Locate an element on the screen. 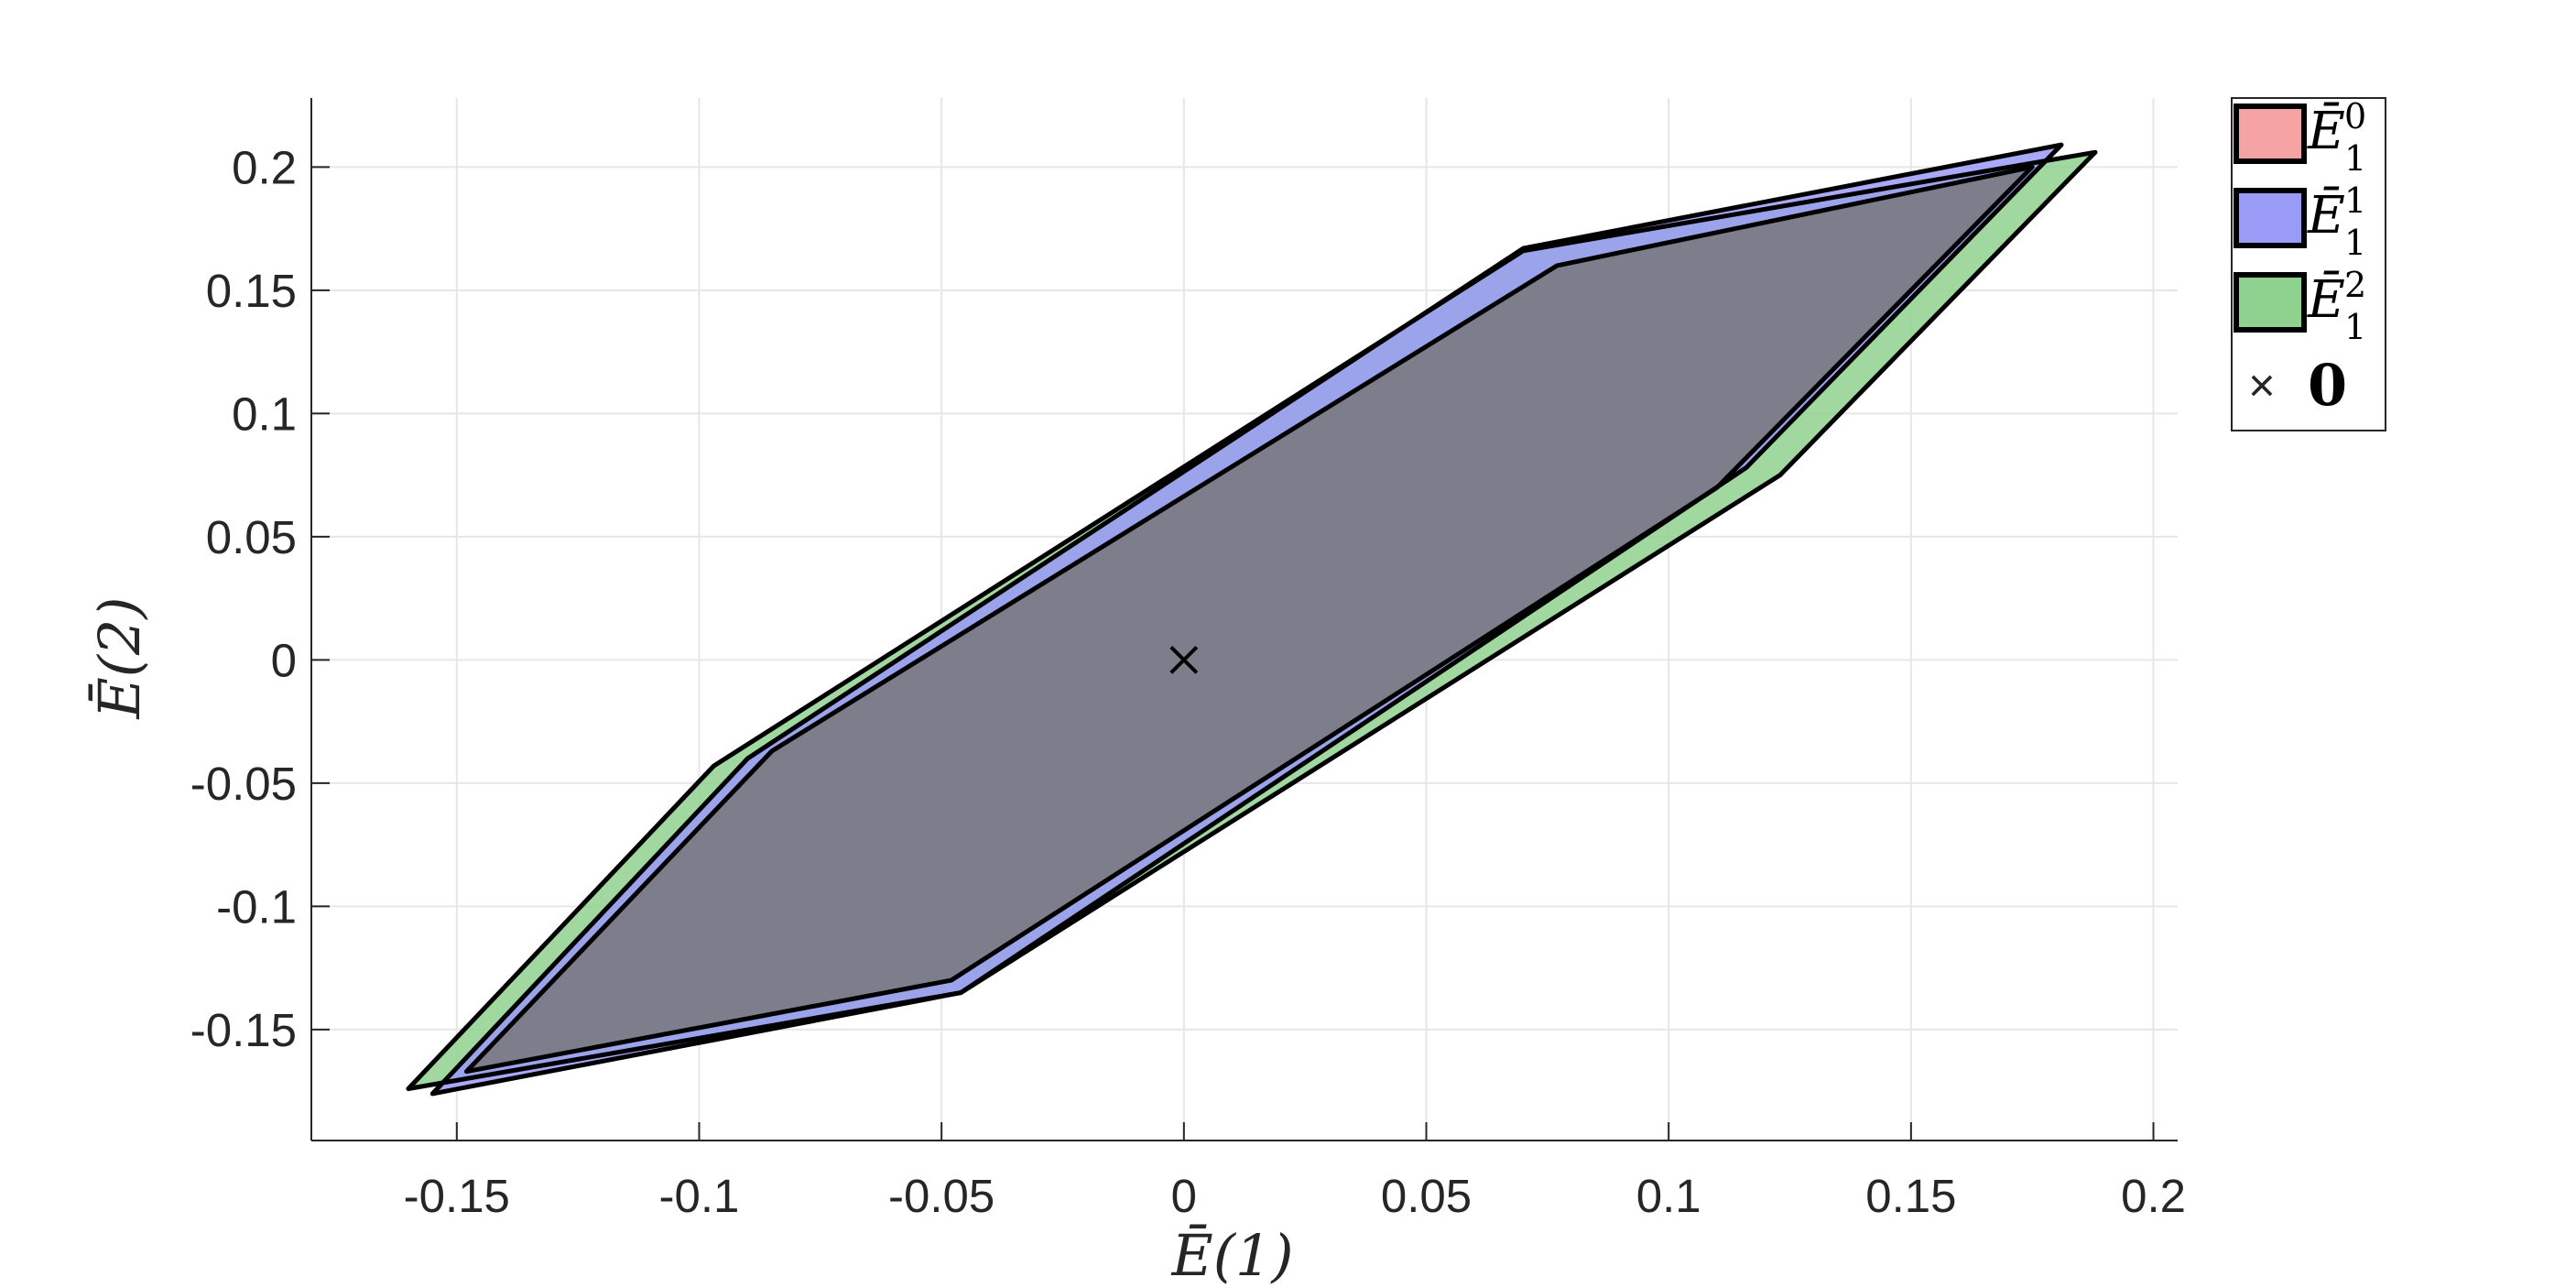  origin-marker is located at coordinates (1184, 660).